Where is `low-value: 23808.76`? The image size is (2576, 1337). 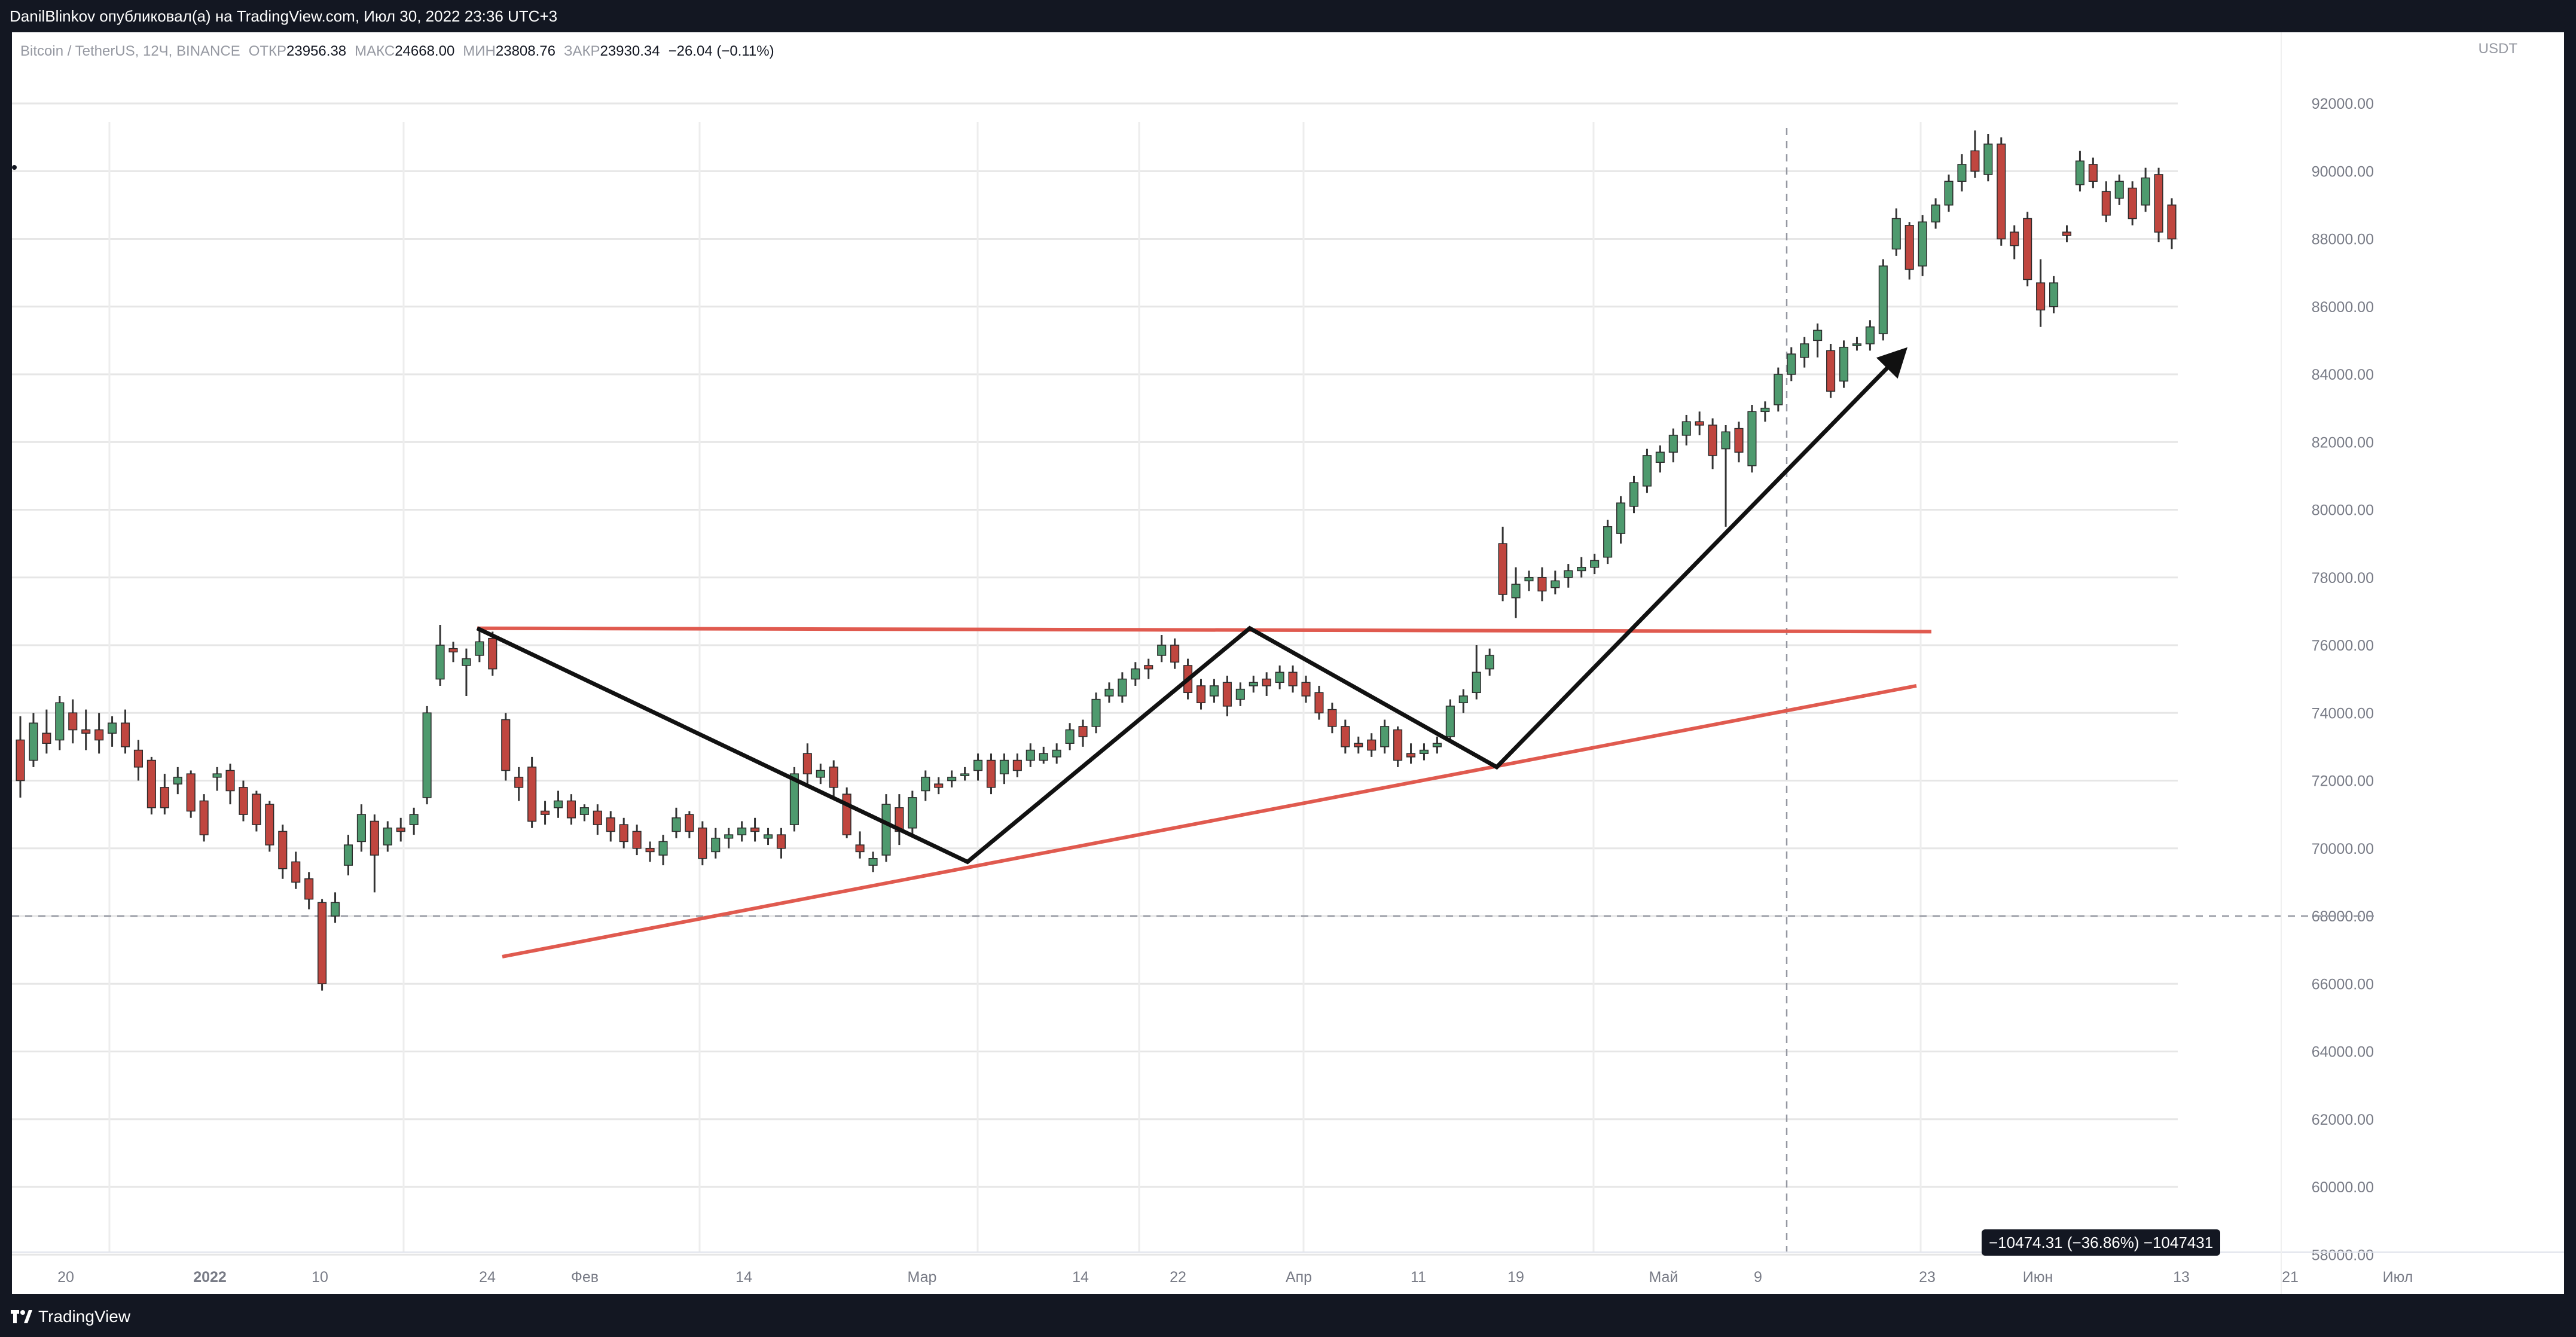
low-value: 23808.76 is located at coordinates (525, 51).